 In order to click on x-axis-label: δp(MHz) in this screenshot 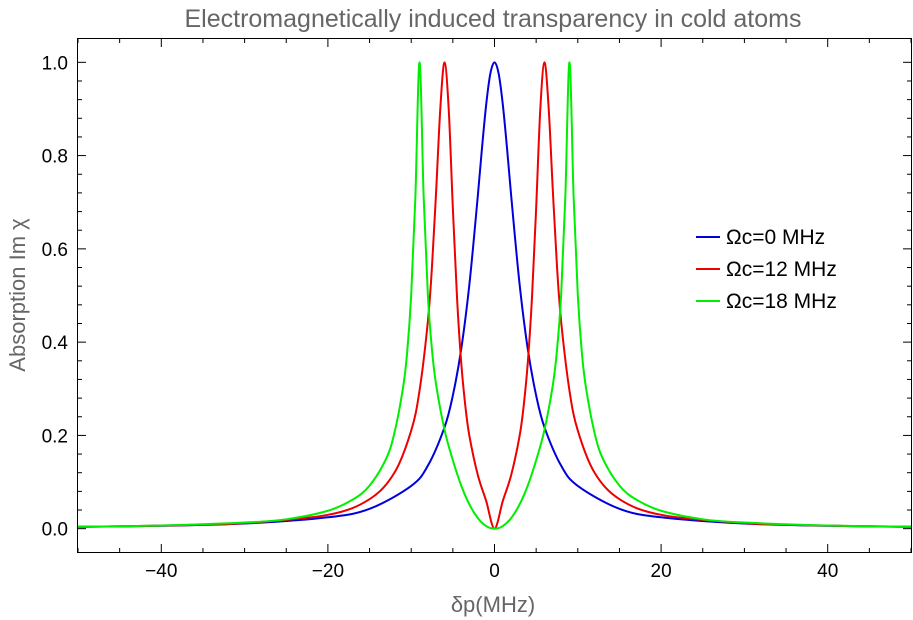, I will do `click(493, 604)`.